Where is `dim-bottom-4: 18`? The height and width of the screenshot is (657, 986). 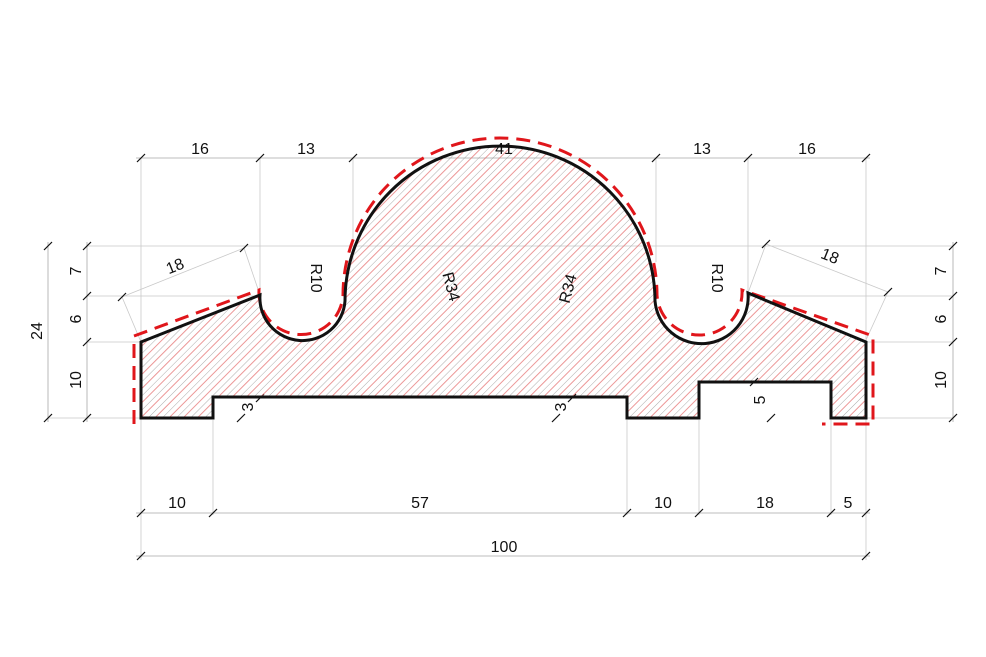 dim-bottom-4: 18 is located at coordinates (765, 503).